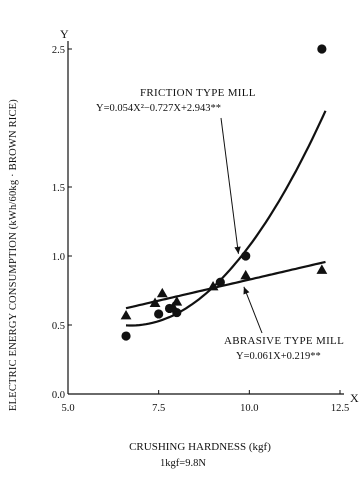 The width and height of the screenshot is (363, 497). Describe the element at coordinates (340, 408) in the screenshot. I see `x-tick-label: 12.5` at that location.